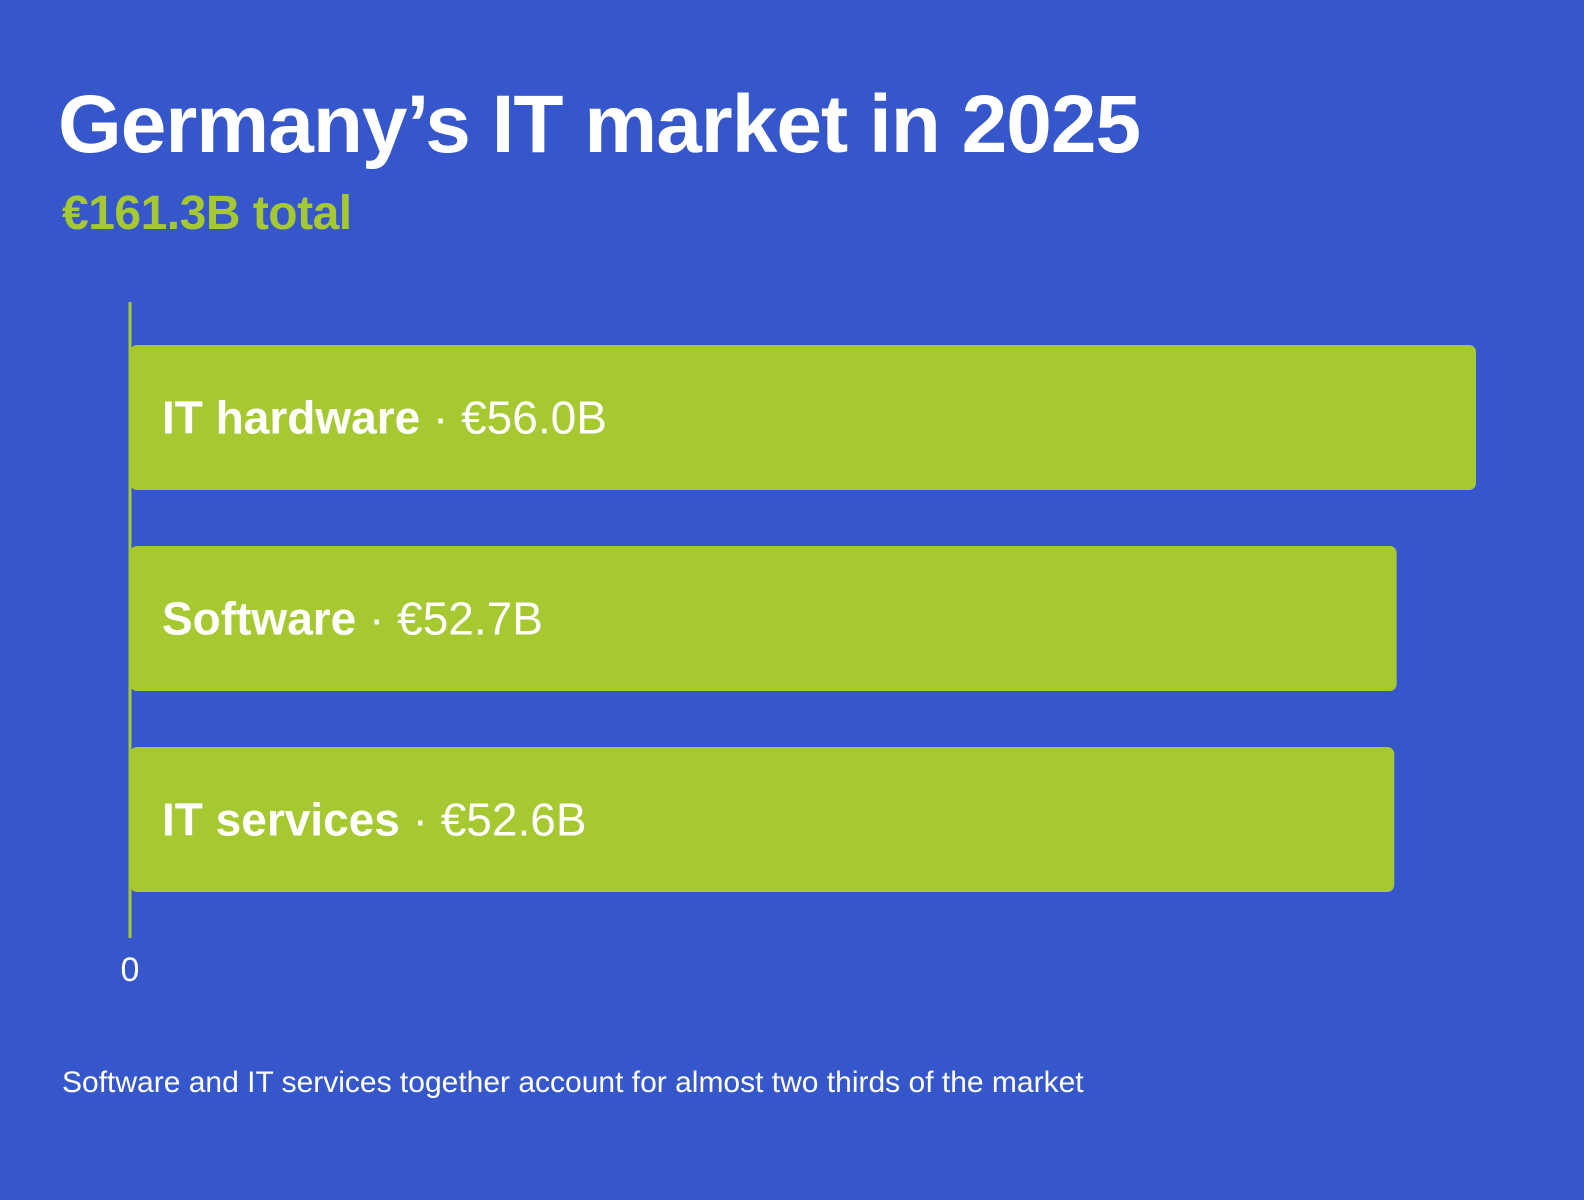 The height and width of the screenshot is (1200, 1584). What do you see at coordinates (207, 213) in the screenshot?
I see `chart-subtitle: €161.3B total` at bounding box center [207, 213].